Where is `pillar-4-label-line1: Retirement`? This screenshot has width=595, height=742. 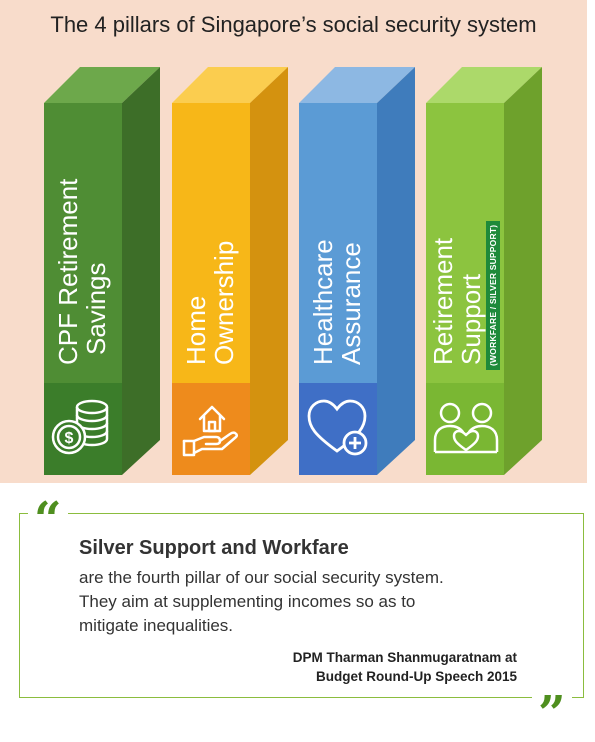
pillar-4-label-line1: Retirement is located at coordinates (443, 301).